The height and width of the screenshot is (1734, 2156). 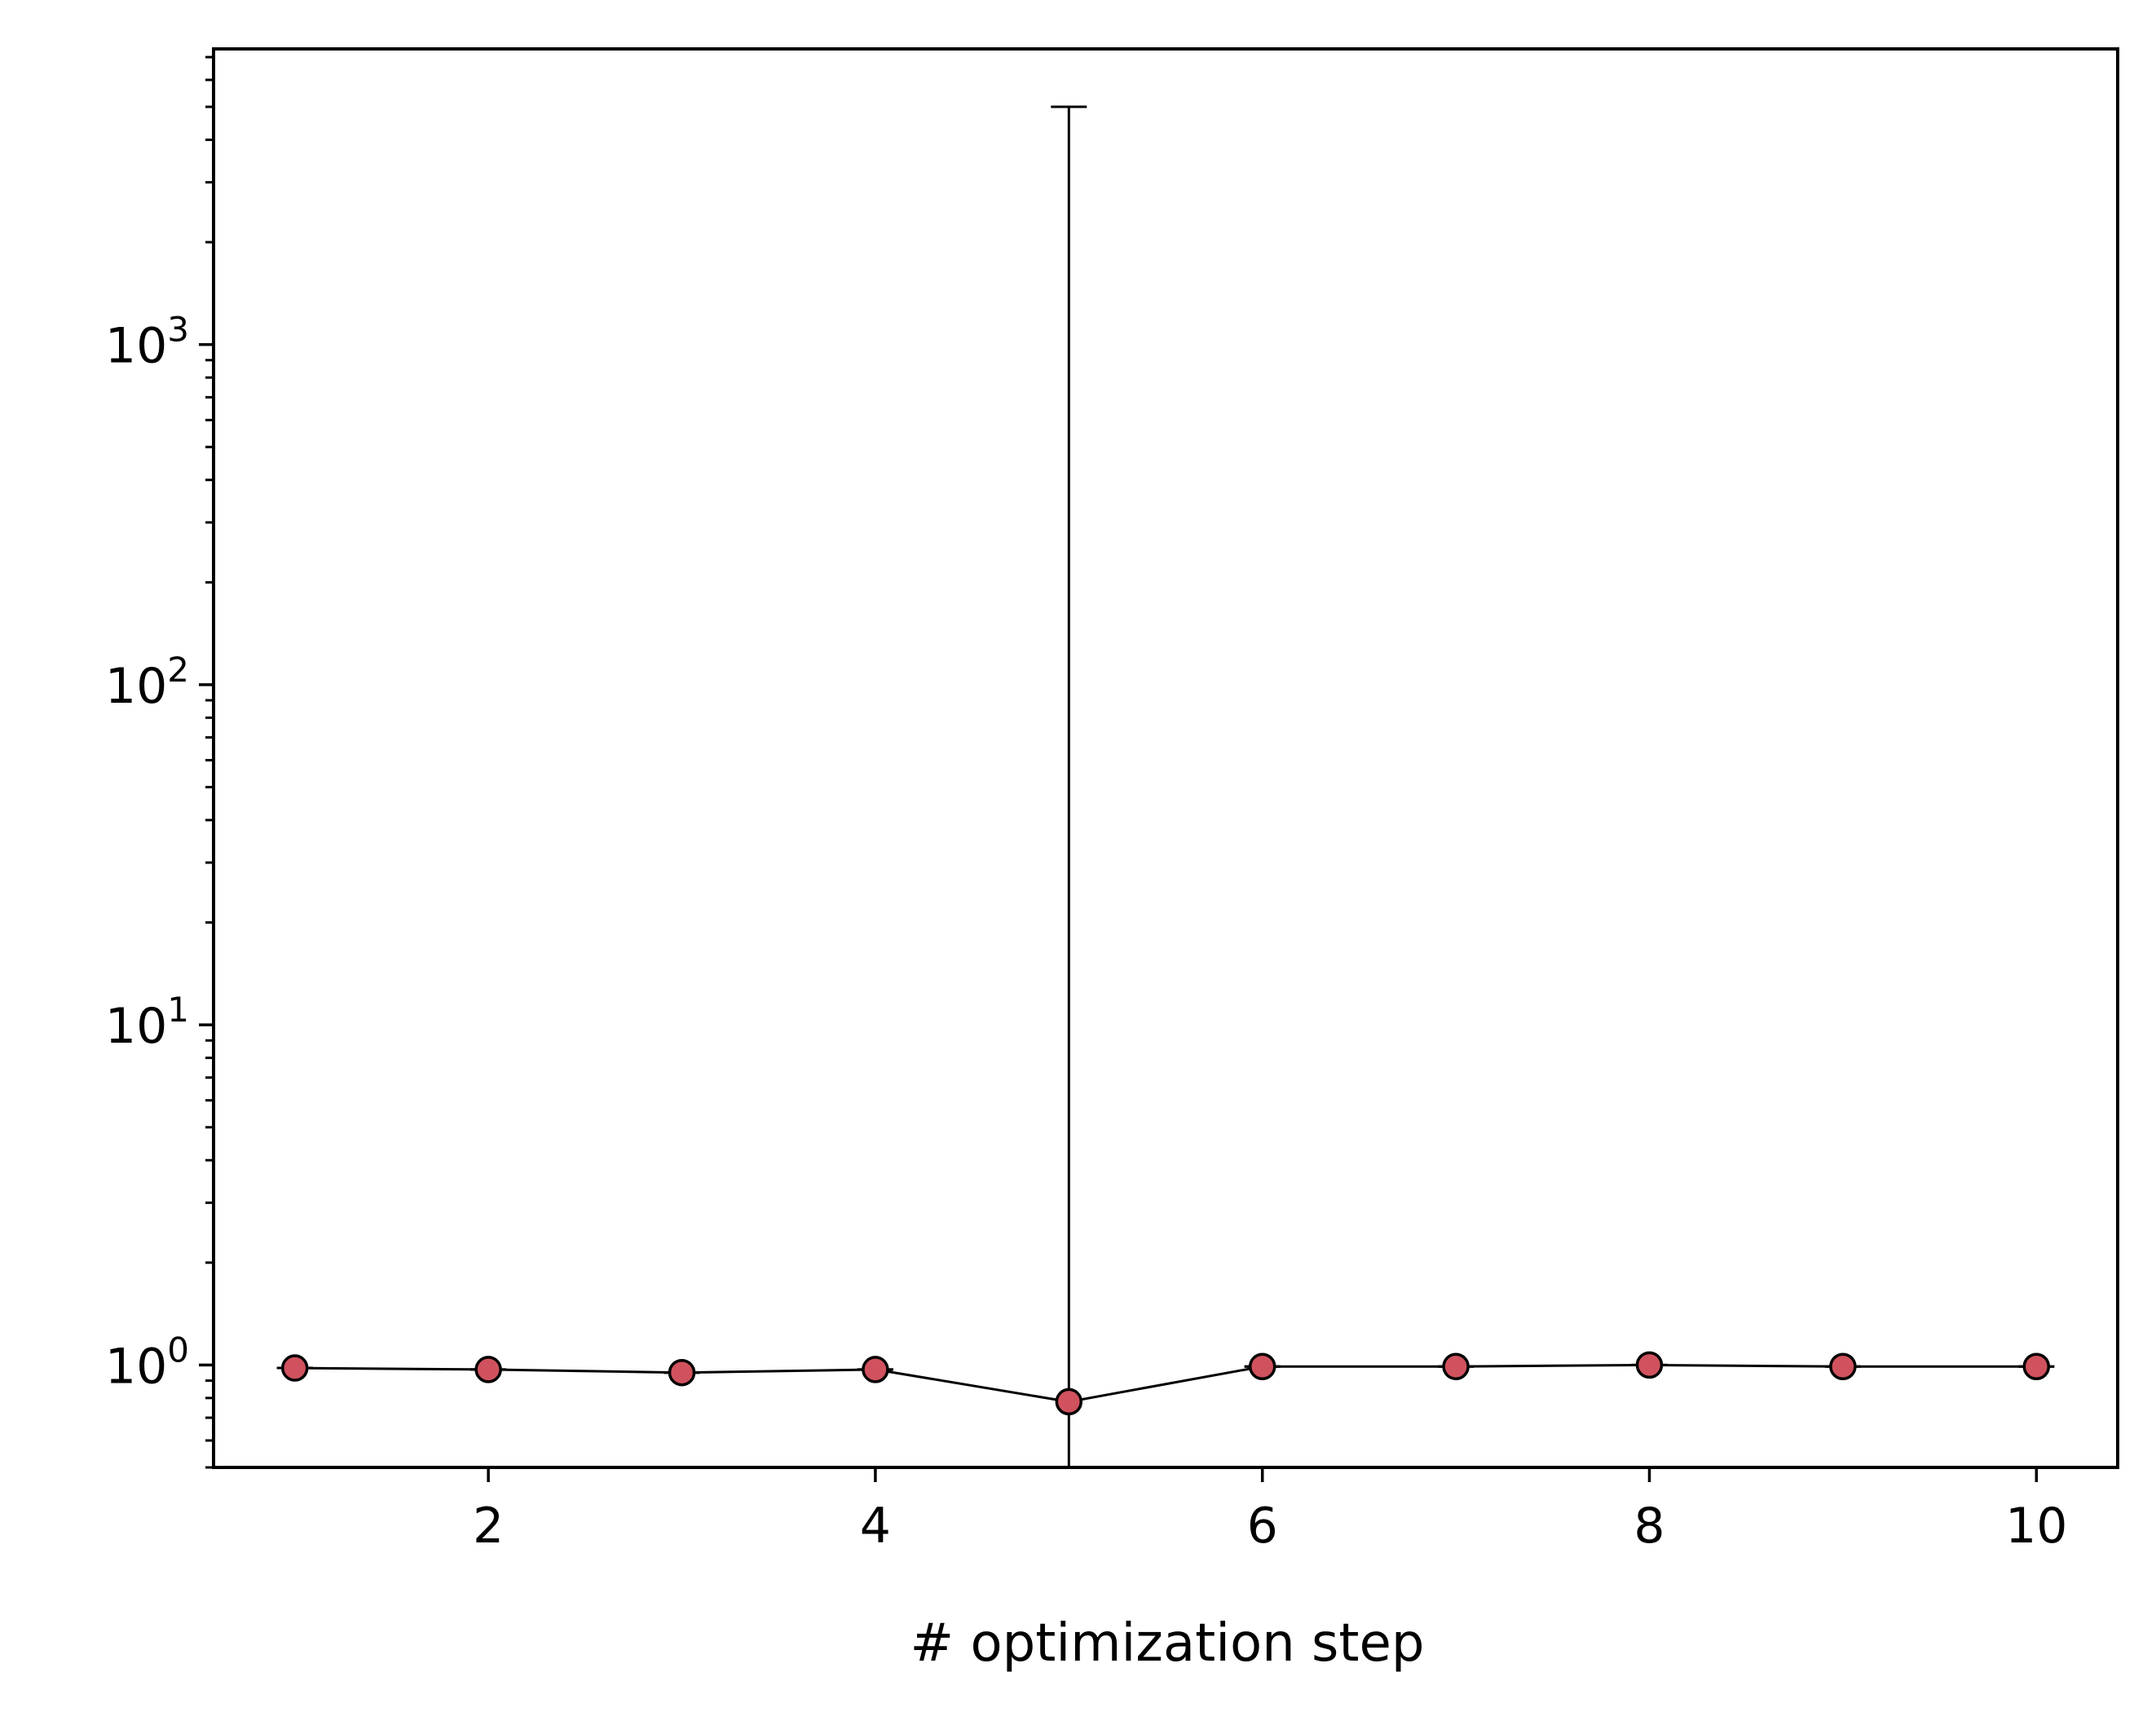 What do you see at coordinates (1262, 1526) in the screenshot?
I see `x-tick-label: 6` at bounding box center [1262, 1526].